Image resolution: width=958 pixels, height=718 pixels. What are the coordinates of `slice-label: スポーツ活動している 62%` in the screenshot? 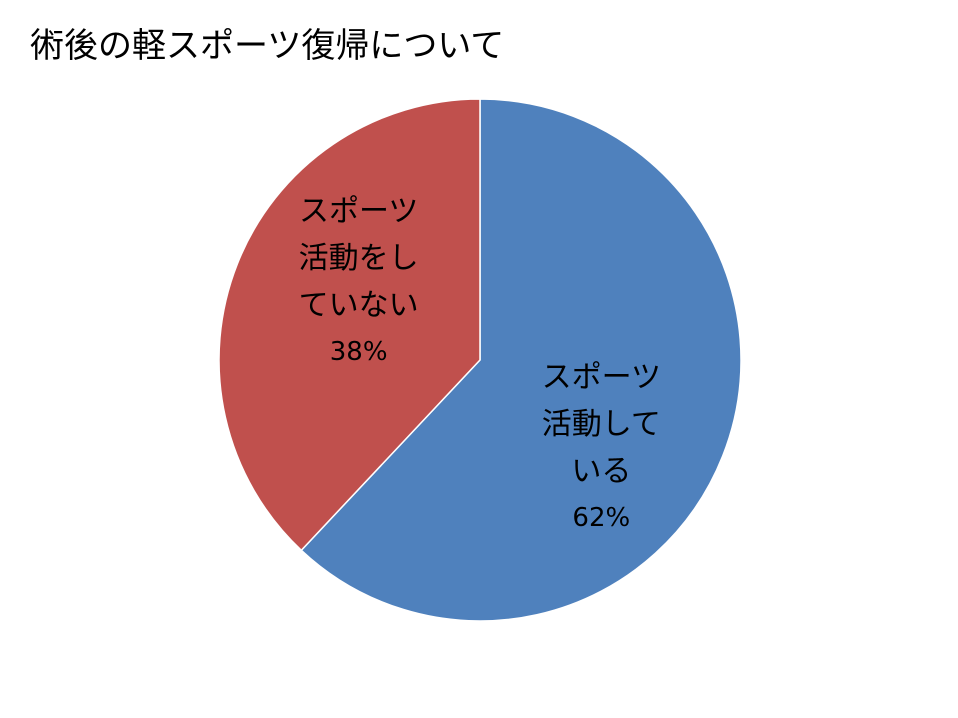 It's located at (601, 448).